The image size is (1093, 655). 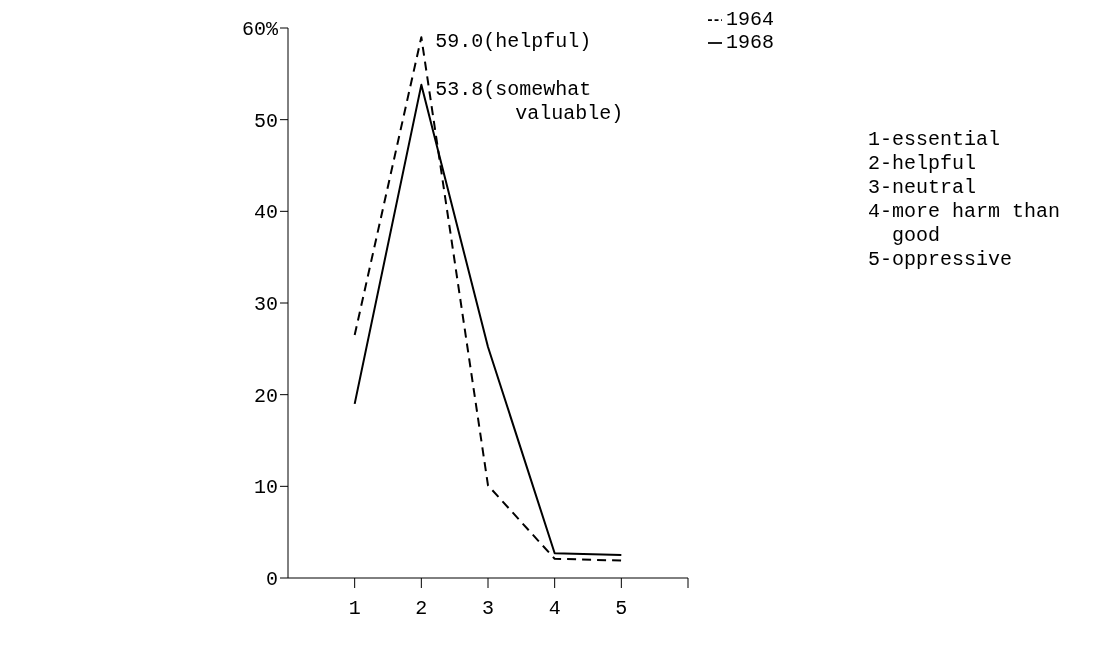 I want to click on text: 3-neutral, so click(x=923, y=188).